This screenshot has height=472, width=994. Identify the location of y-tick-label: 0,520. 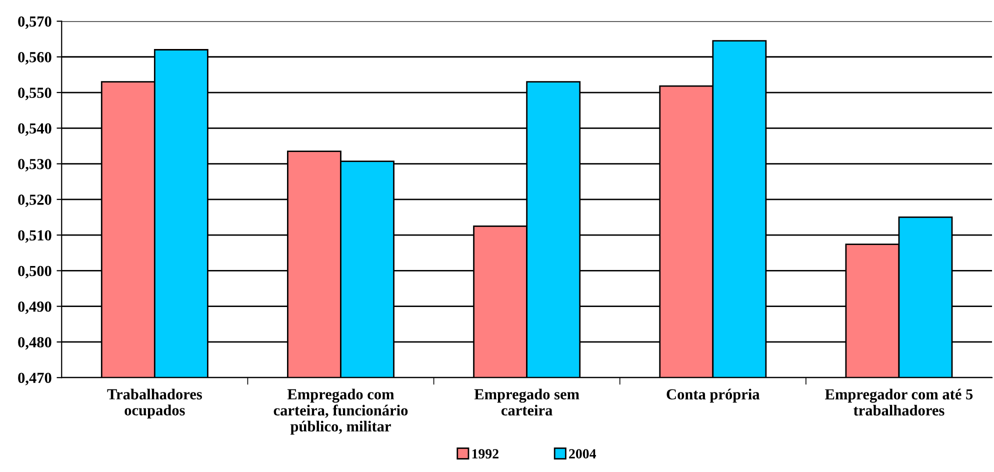
(35, 201).